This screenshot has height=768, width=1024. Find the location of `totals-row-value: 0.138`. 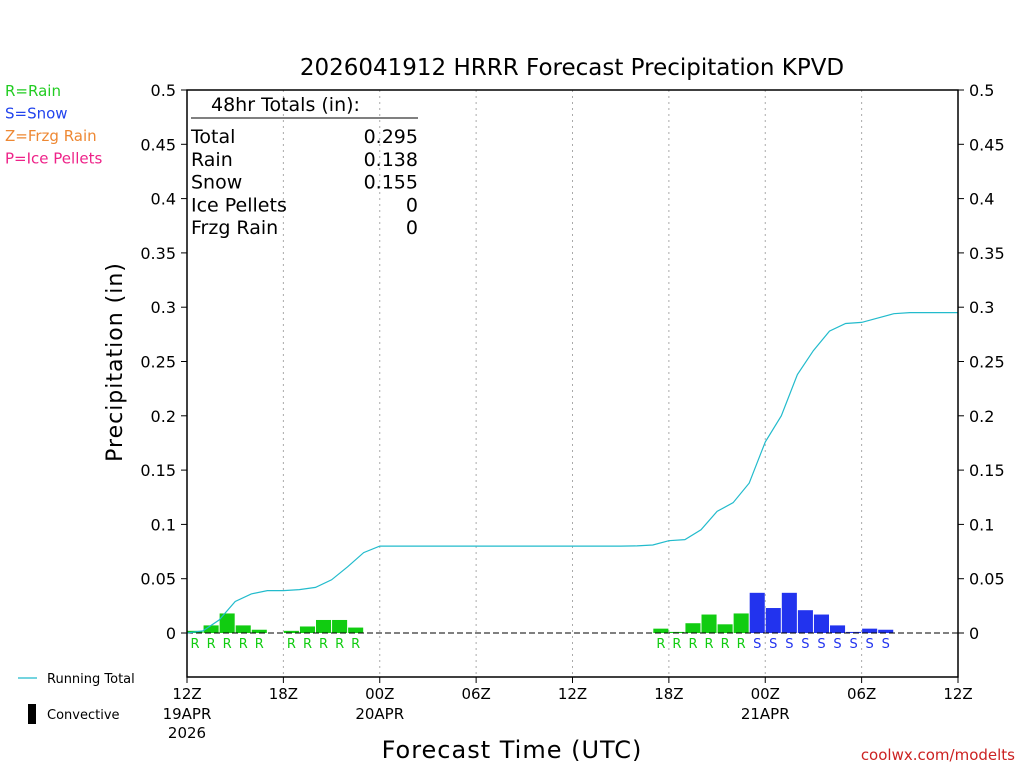

totals-row-value: 0.138 is located at coordinates (391, 160).